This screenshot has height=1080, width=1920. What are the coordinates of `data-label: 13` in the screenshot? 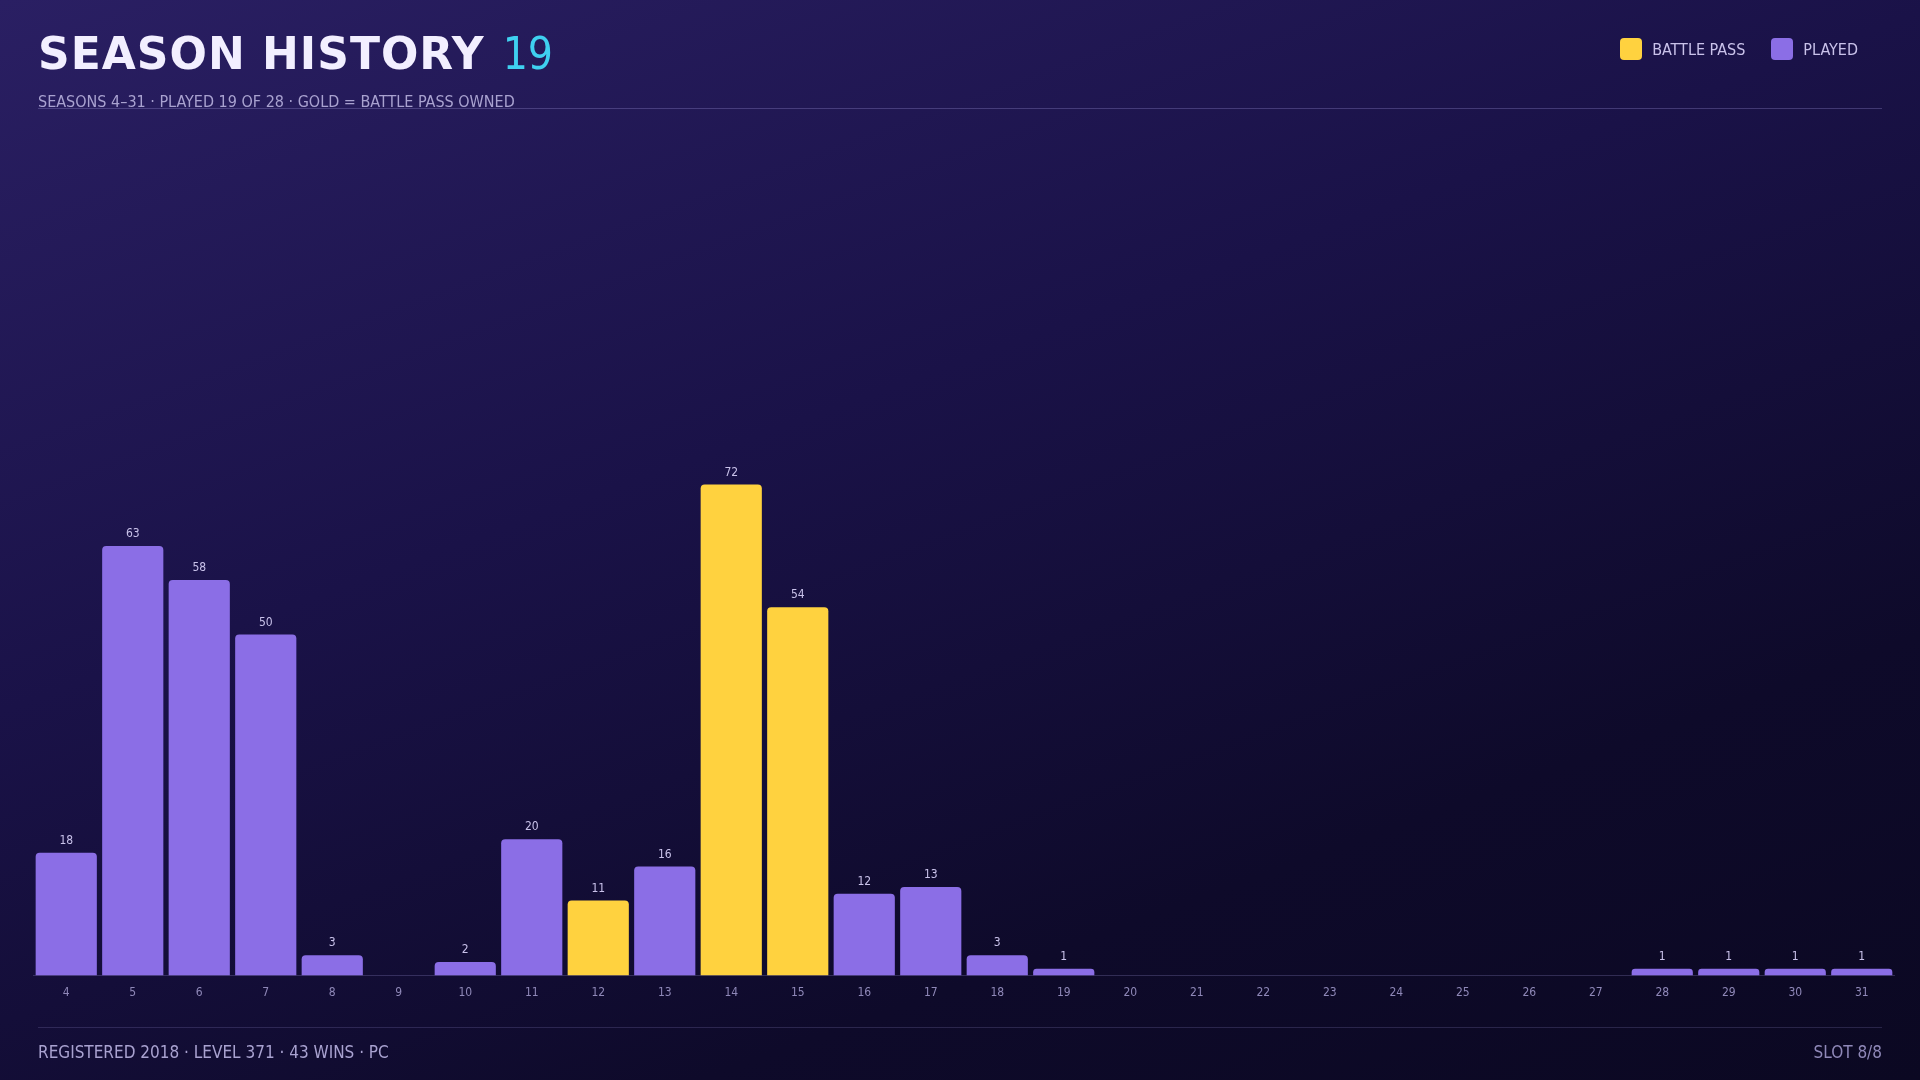 It's located at (930, 874).